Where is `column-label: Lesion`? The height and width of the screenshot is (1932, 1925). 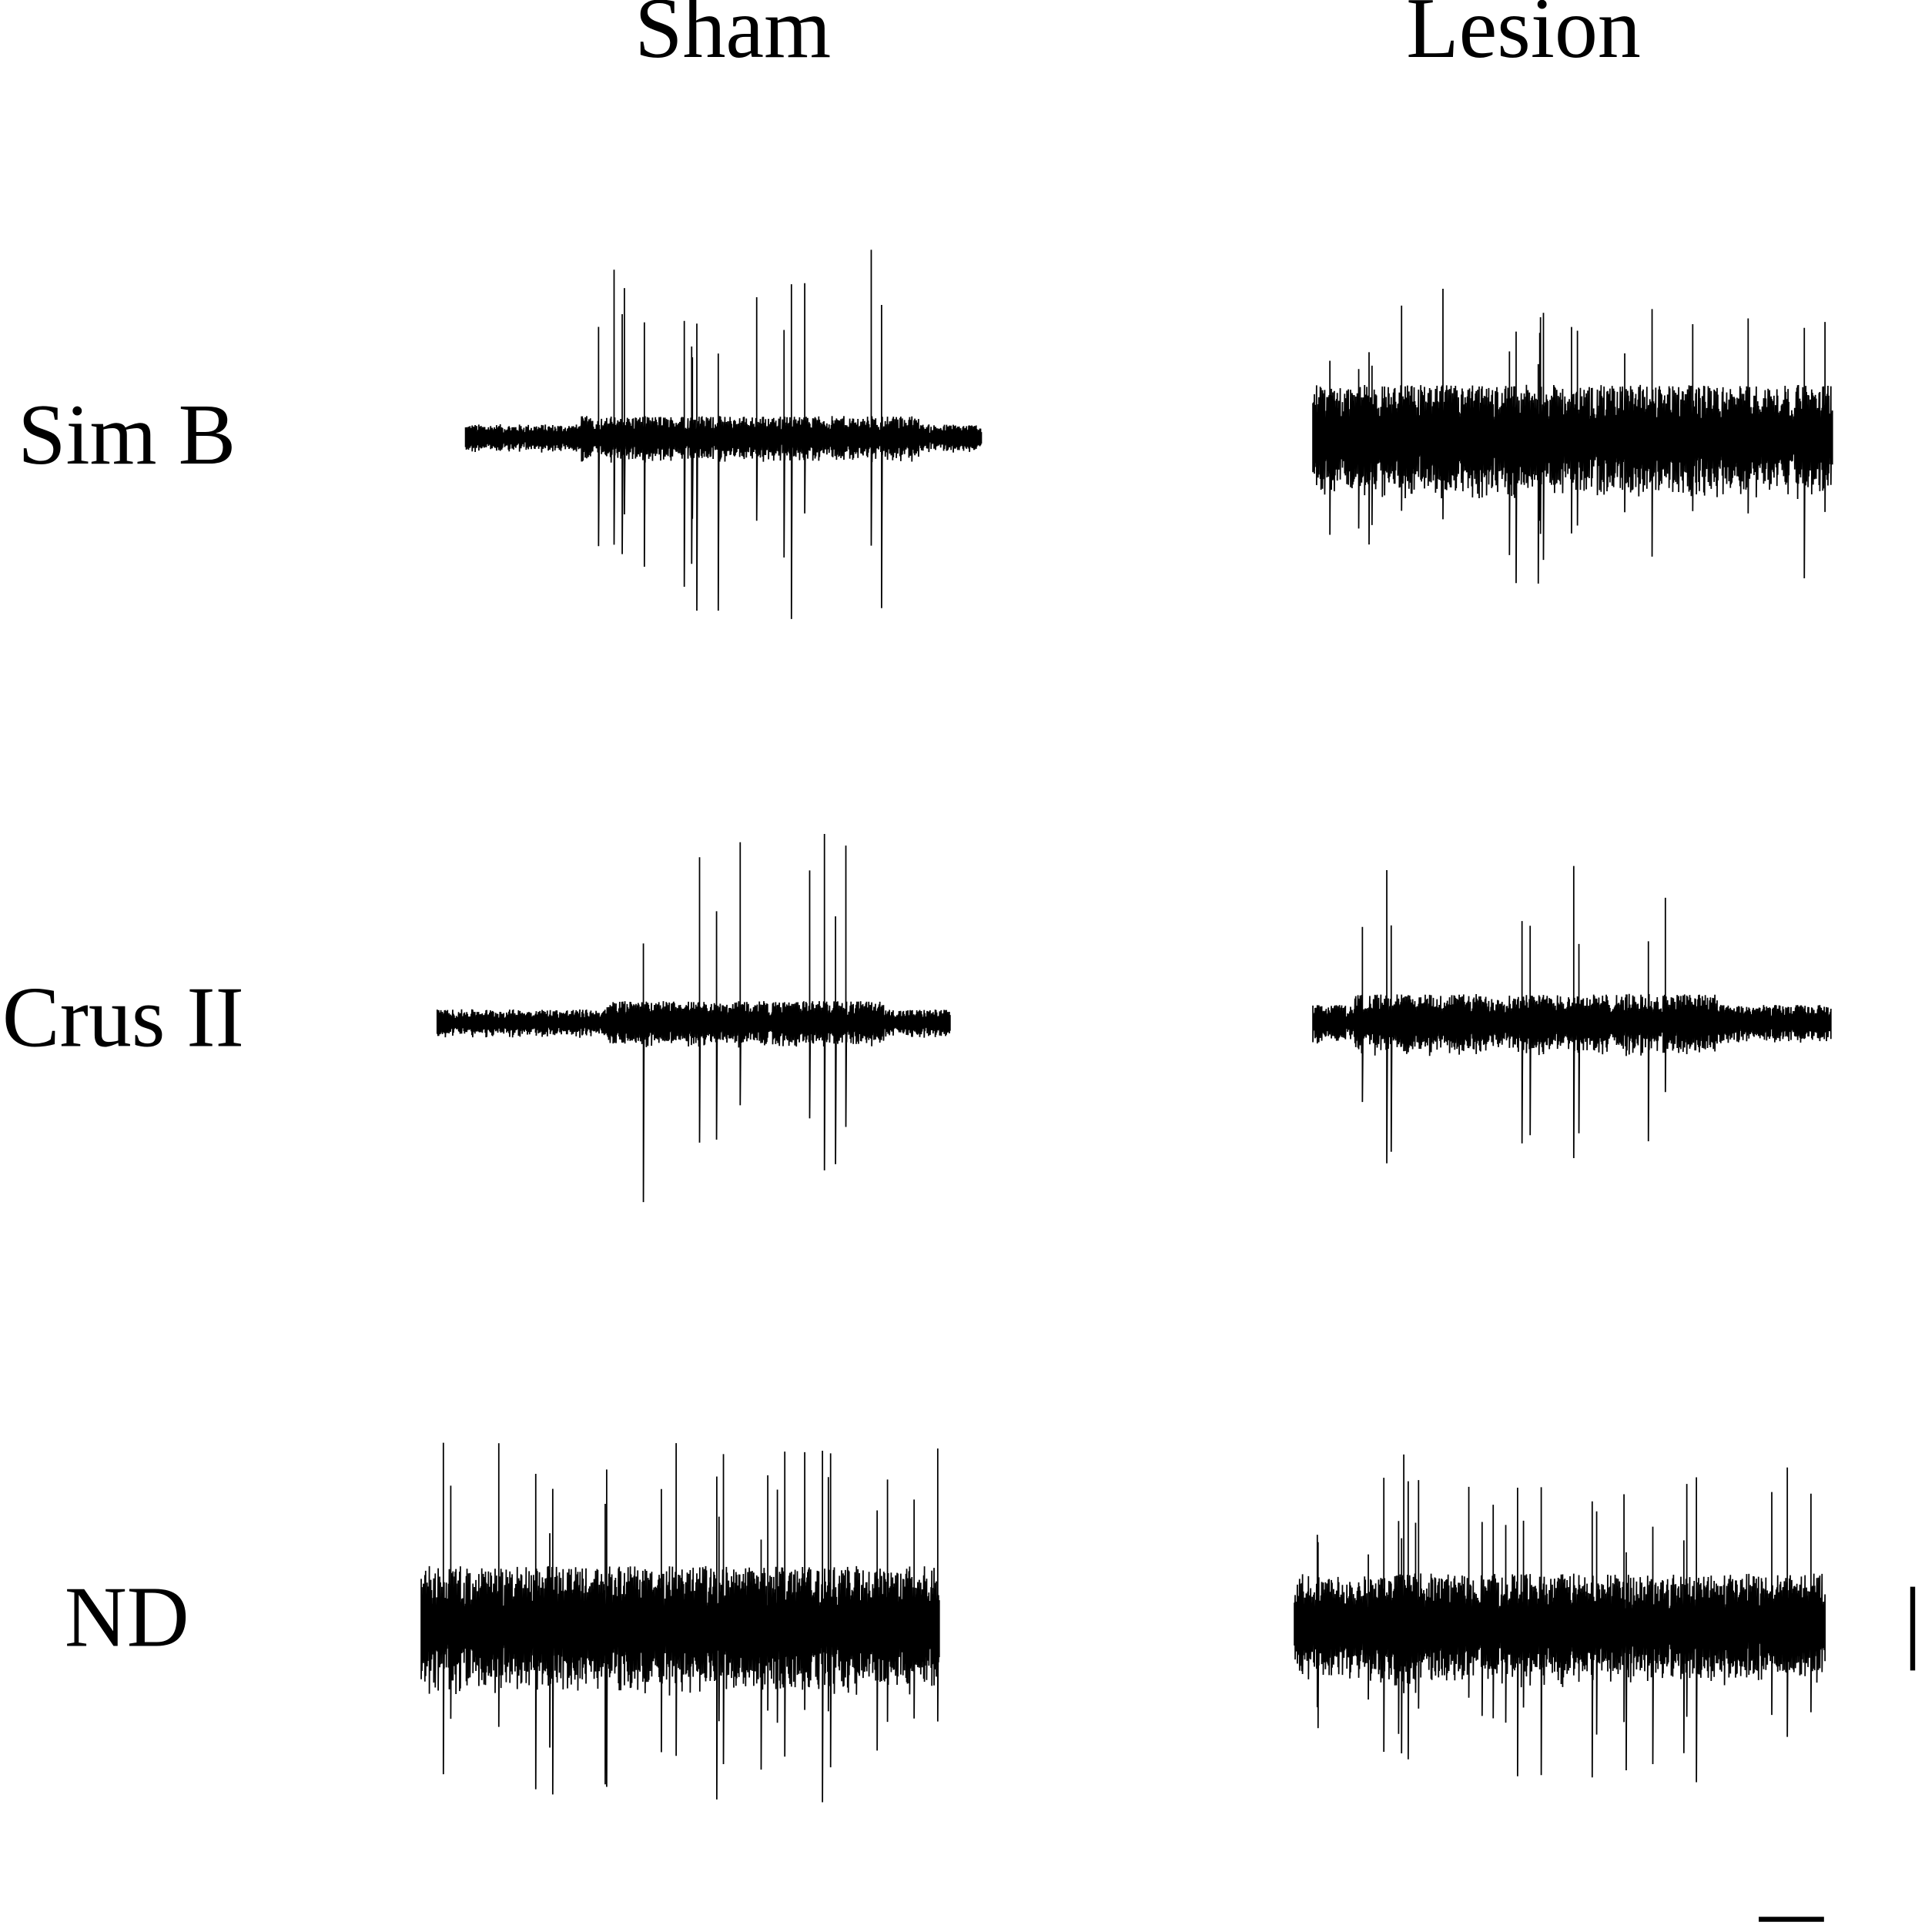 column-label: Lesion is located at coordinates (1523, 38).